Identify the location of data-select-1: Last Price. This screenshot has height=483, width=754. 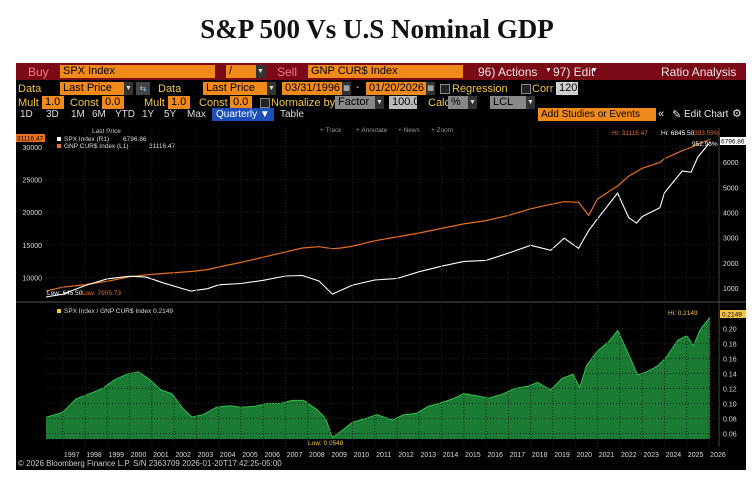
(92, 88).